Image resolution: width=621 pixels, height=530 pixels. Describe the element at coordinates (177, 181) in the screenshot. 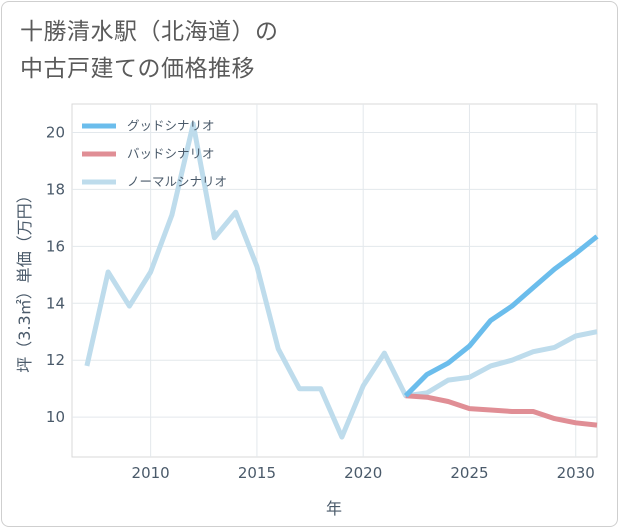

I see `legend-label-2: ノーマルシナリオ` at that location.